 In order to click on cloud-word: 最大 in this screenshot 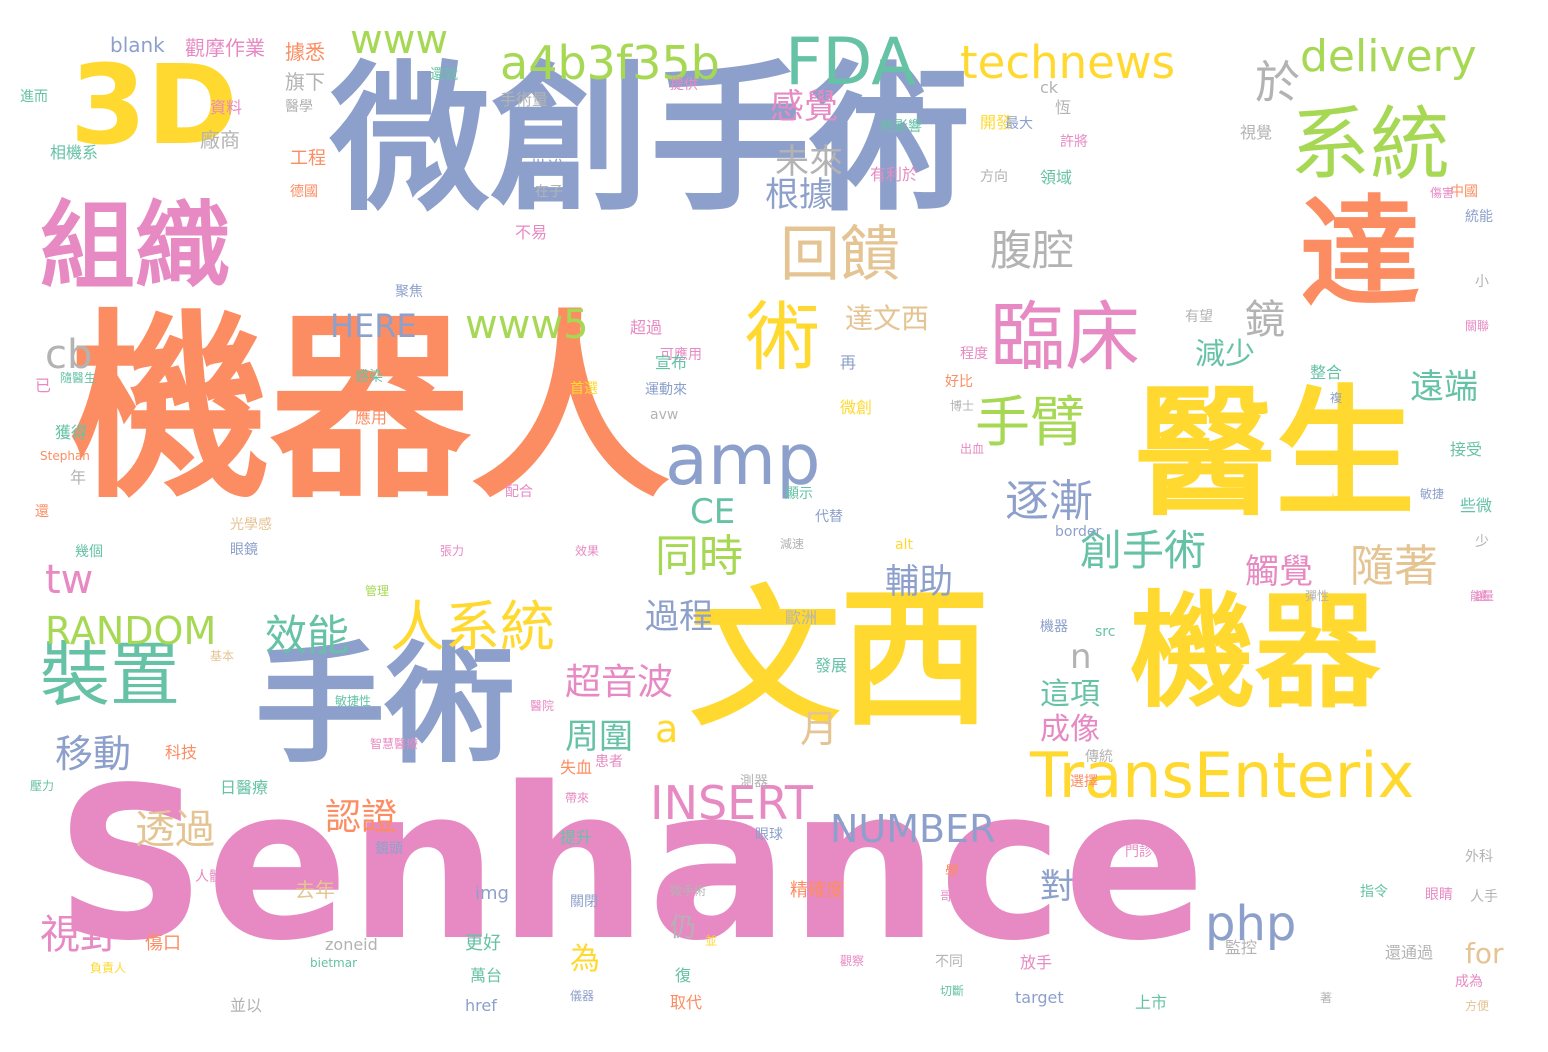, I will do `click(1019, 124)`.